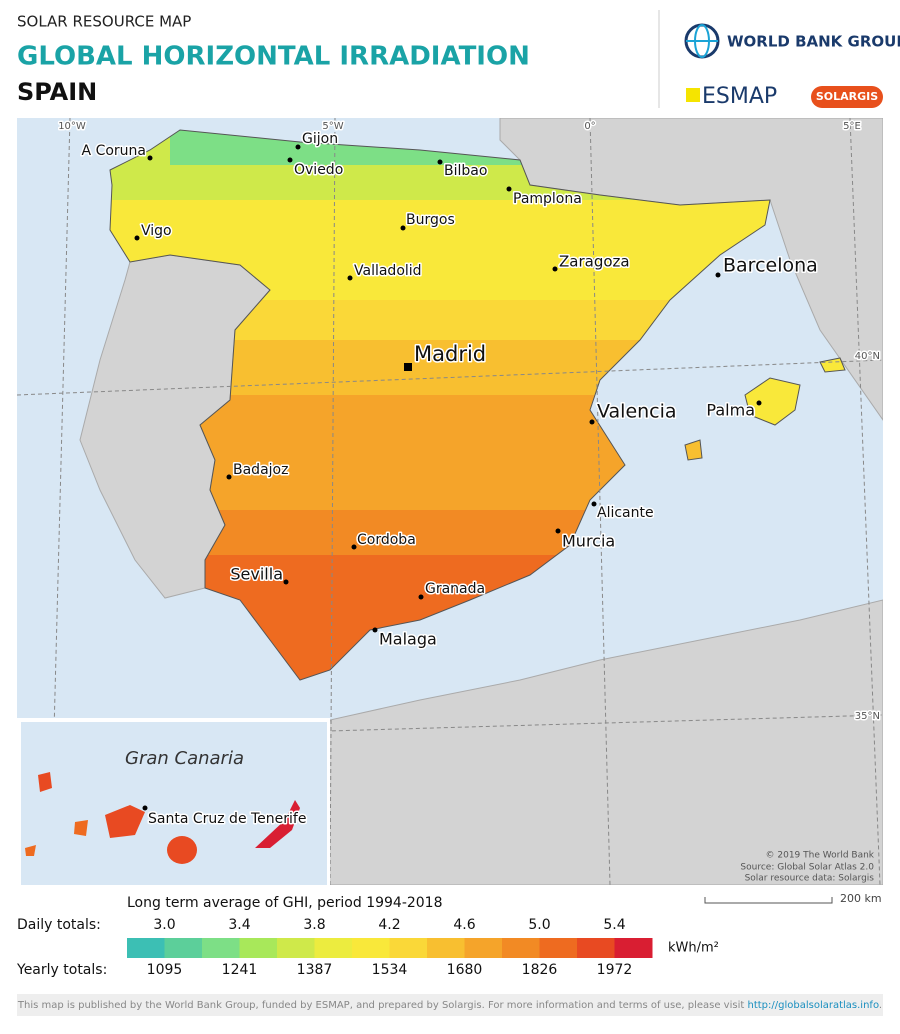 Image resolution: width=900 pixels, height=1034 pixels. I want to click on graticule-label: 35°N, so click(867, 716).